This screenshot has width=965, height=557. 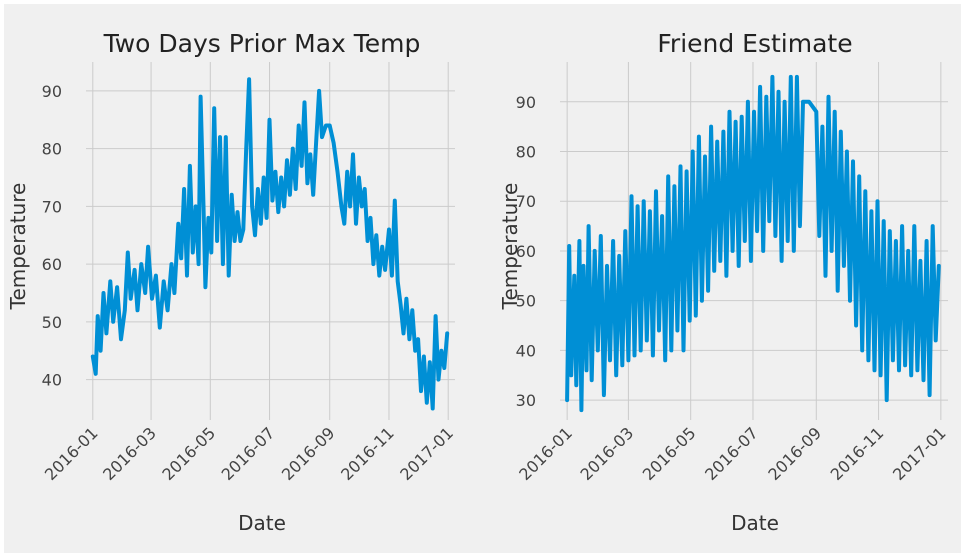 What do you see at coordinates (262, 43) in the screenshot?
I see `chart-title: Two Days Prior Max Temp` at bounding box center [262, 43].